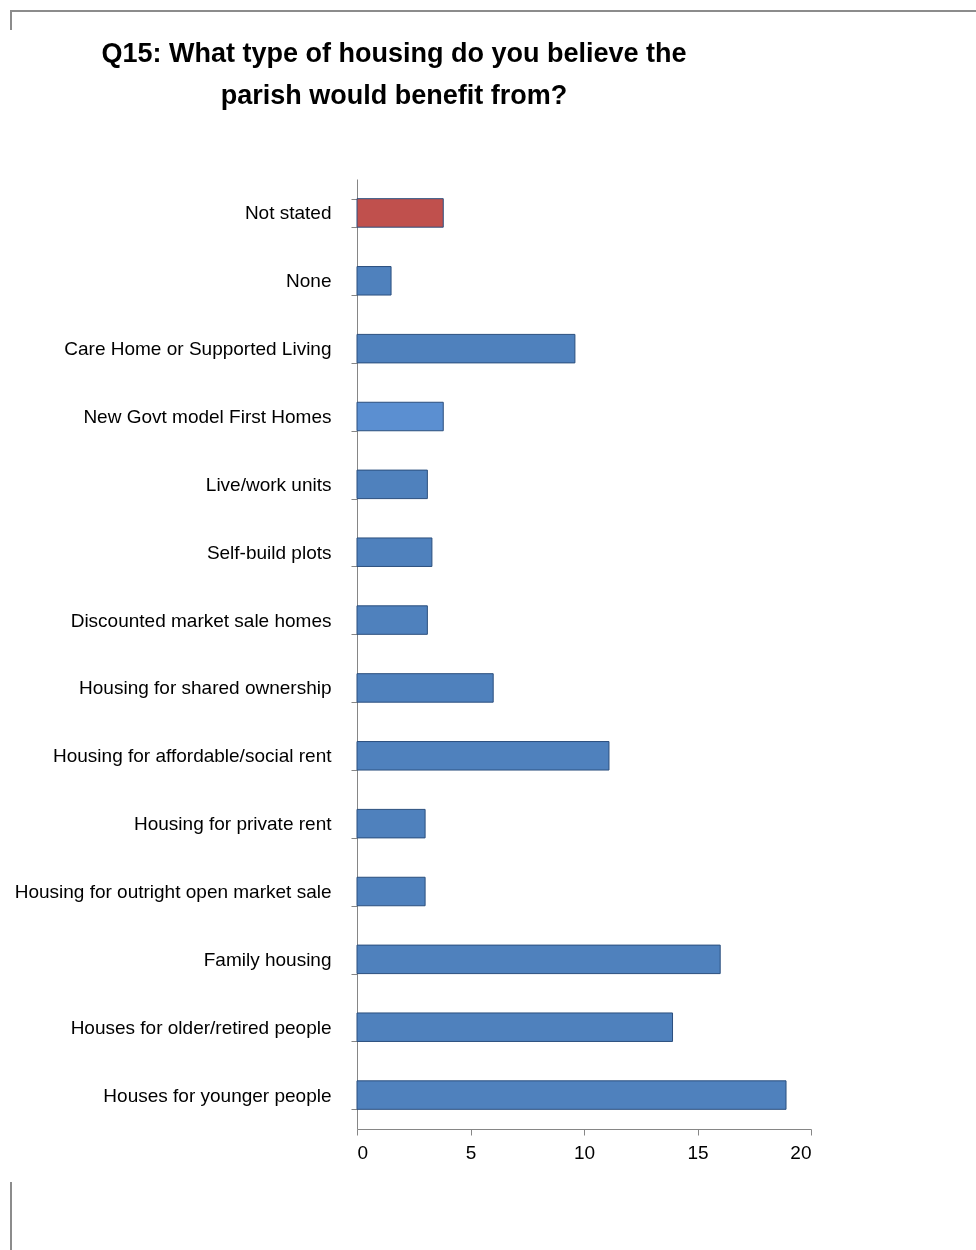 The height and width of the screenshot is (1250, 976). What do you see at coordinates (205, 688) in the screenshot?
I see `y-tick-label: Housing for shared ownership` at bounding box center [205, 688].